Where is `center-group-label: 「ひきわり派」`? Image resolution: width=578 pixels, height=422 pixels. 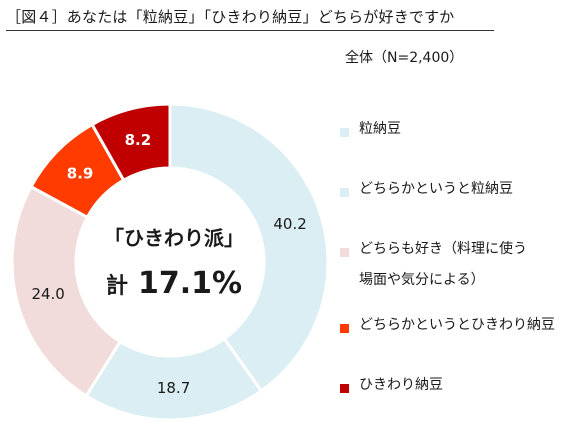
center-group-label: 「ひきわり派」 is located at coordinates (174, 238).